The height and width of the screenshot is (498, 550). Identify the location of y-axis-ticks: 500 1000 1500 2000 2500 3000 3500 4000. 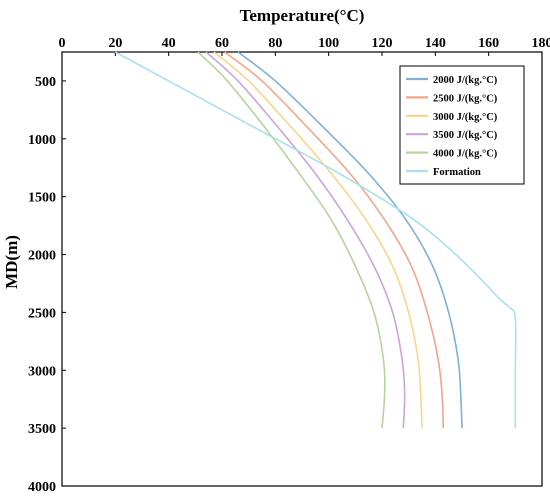
(47, 285).